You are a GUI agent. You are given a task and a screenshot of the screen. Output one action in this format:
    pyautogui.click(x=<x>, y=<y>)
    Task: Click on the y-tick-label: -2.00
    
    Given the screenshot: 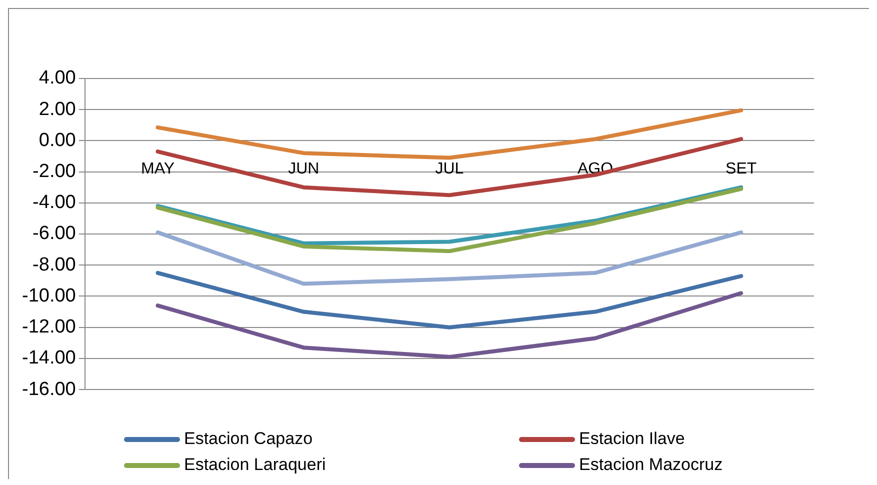 What is the action you would take?
    pyautogui.click(x=54, y=171)
    